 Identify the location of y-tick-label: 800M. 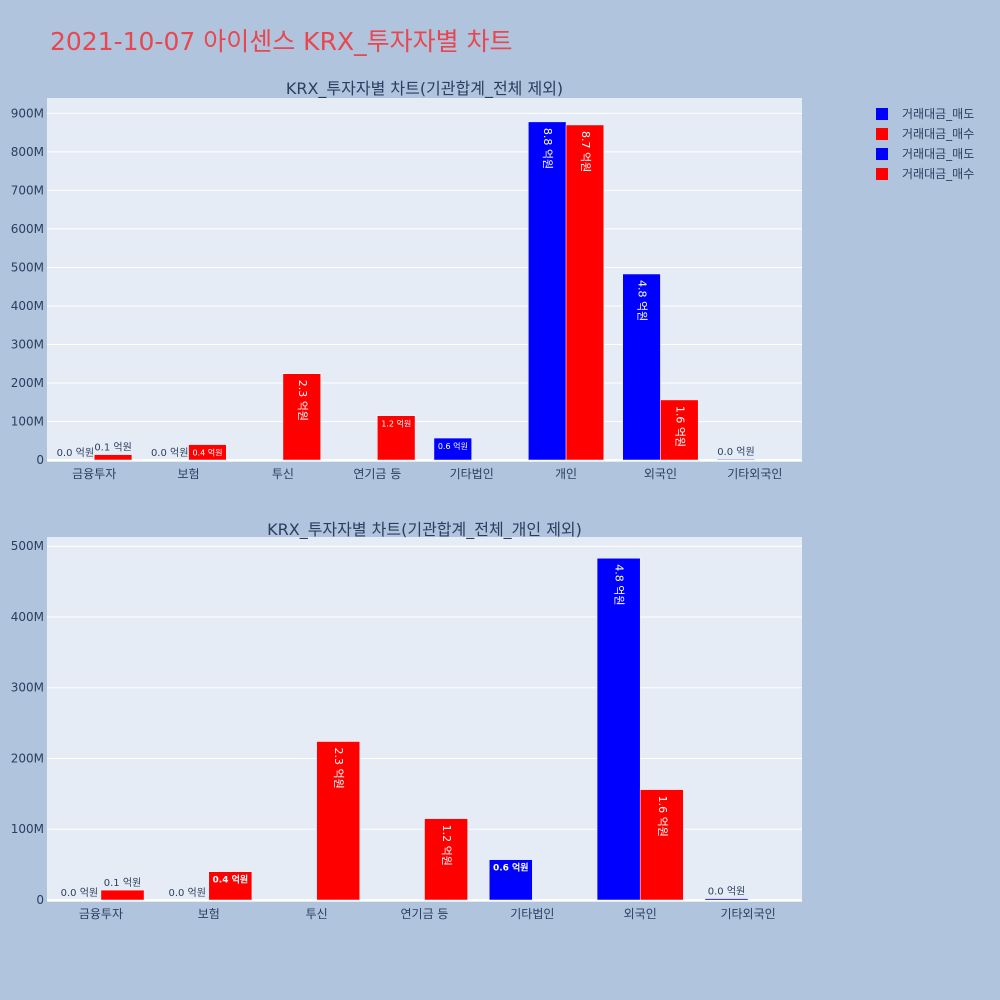
(27, 152).